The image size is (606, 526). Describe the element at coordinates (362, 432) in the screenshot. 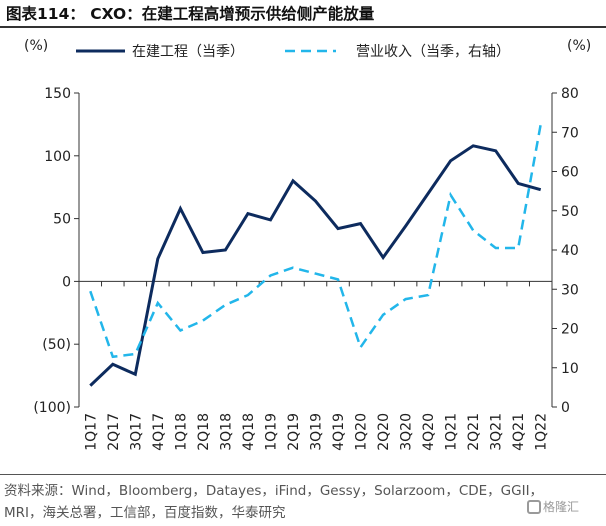

I see `x-tick-label: 1Q20` at that location.